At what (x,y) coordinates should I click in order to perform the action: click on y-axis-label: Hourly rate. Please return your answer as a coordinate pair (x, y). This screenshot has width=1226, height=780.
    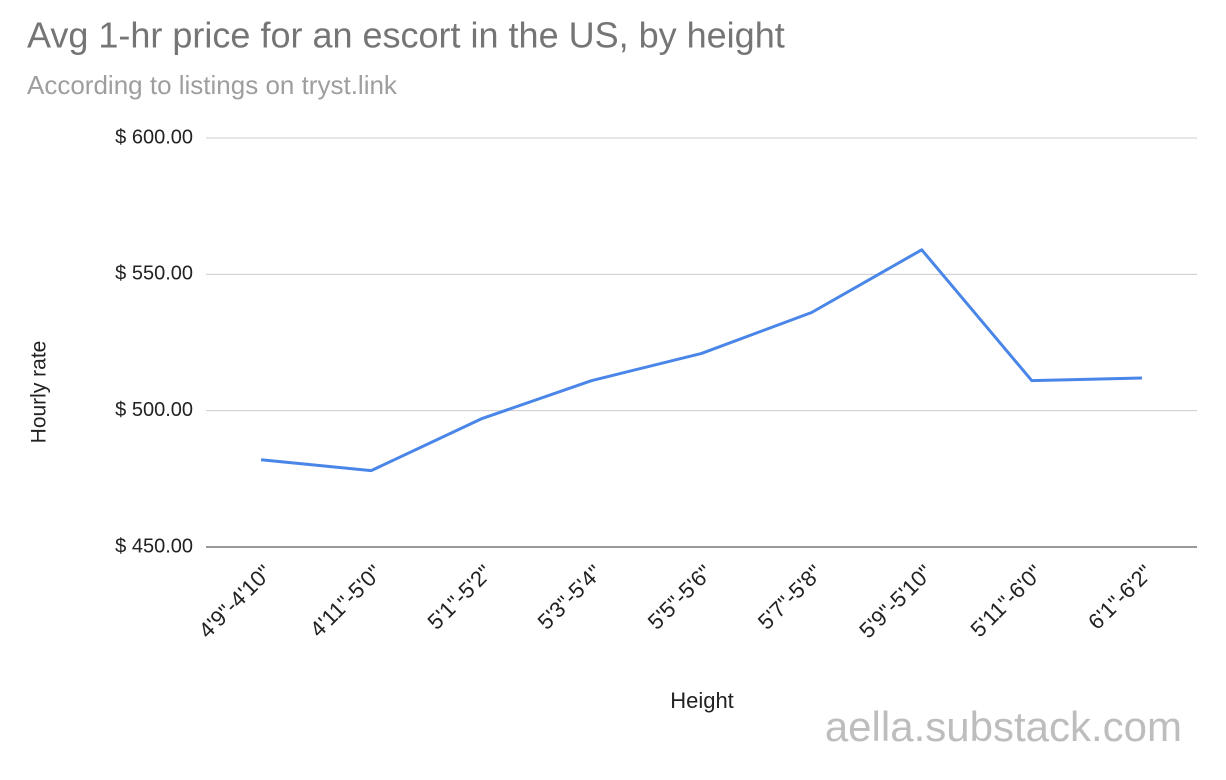
    Looking at the image, I should click on (39, 392).